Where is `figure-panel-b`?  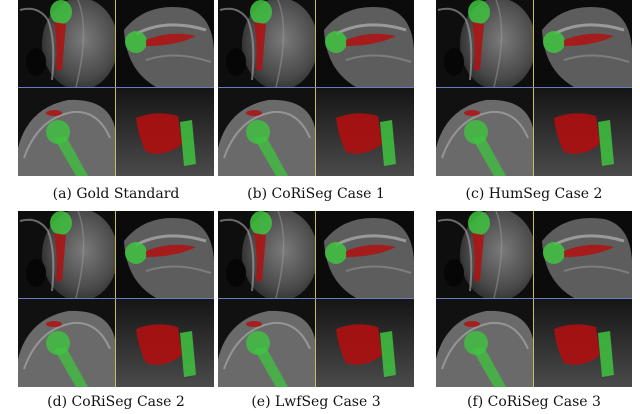 figure-panel-b is located at coordinates (316, 88).